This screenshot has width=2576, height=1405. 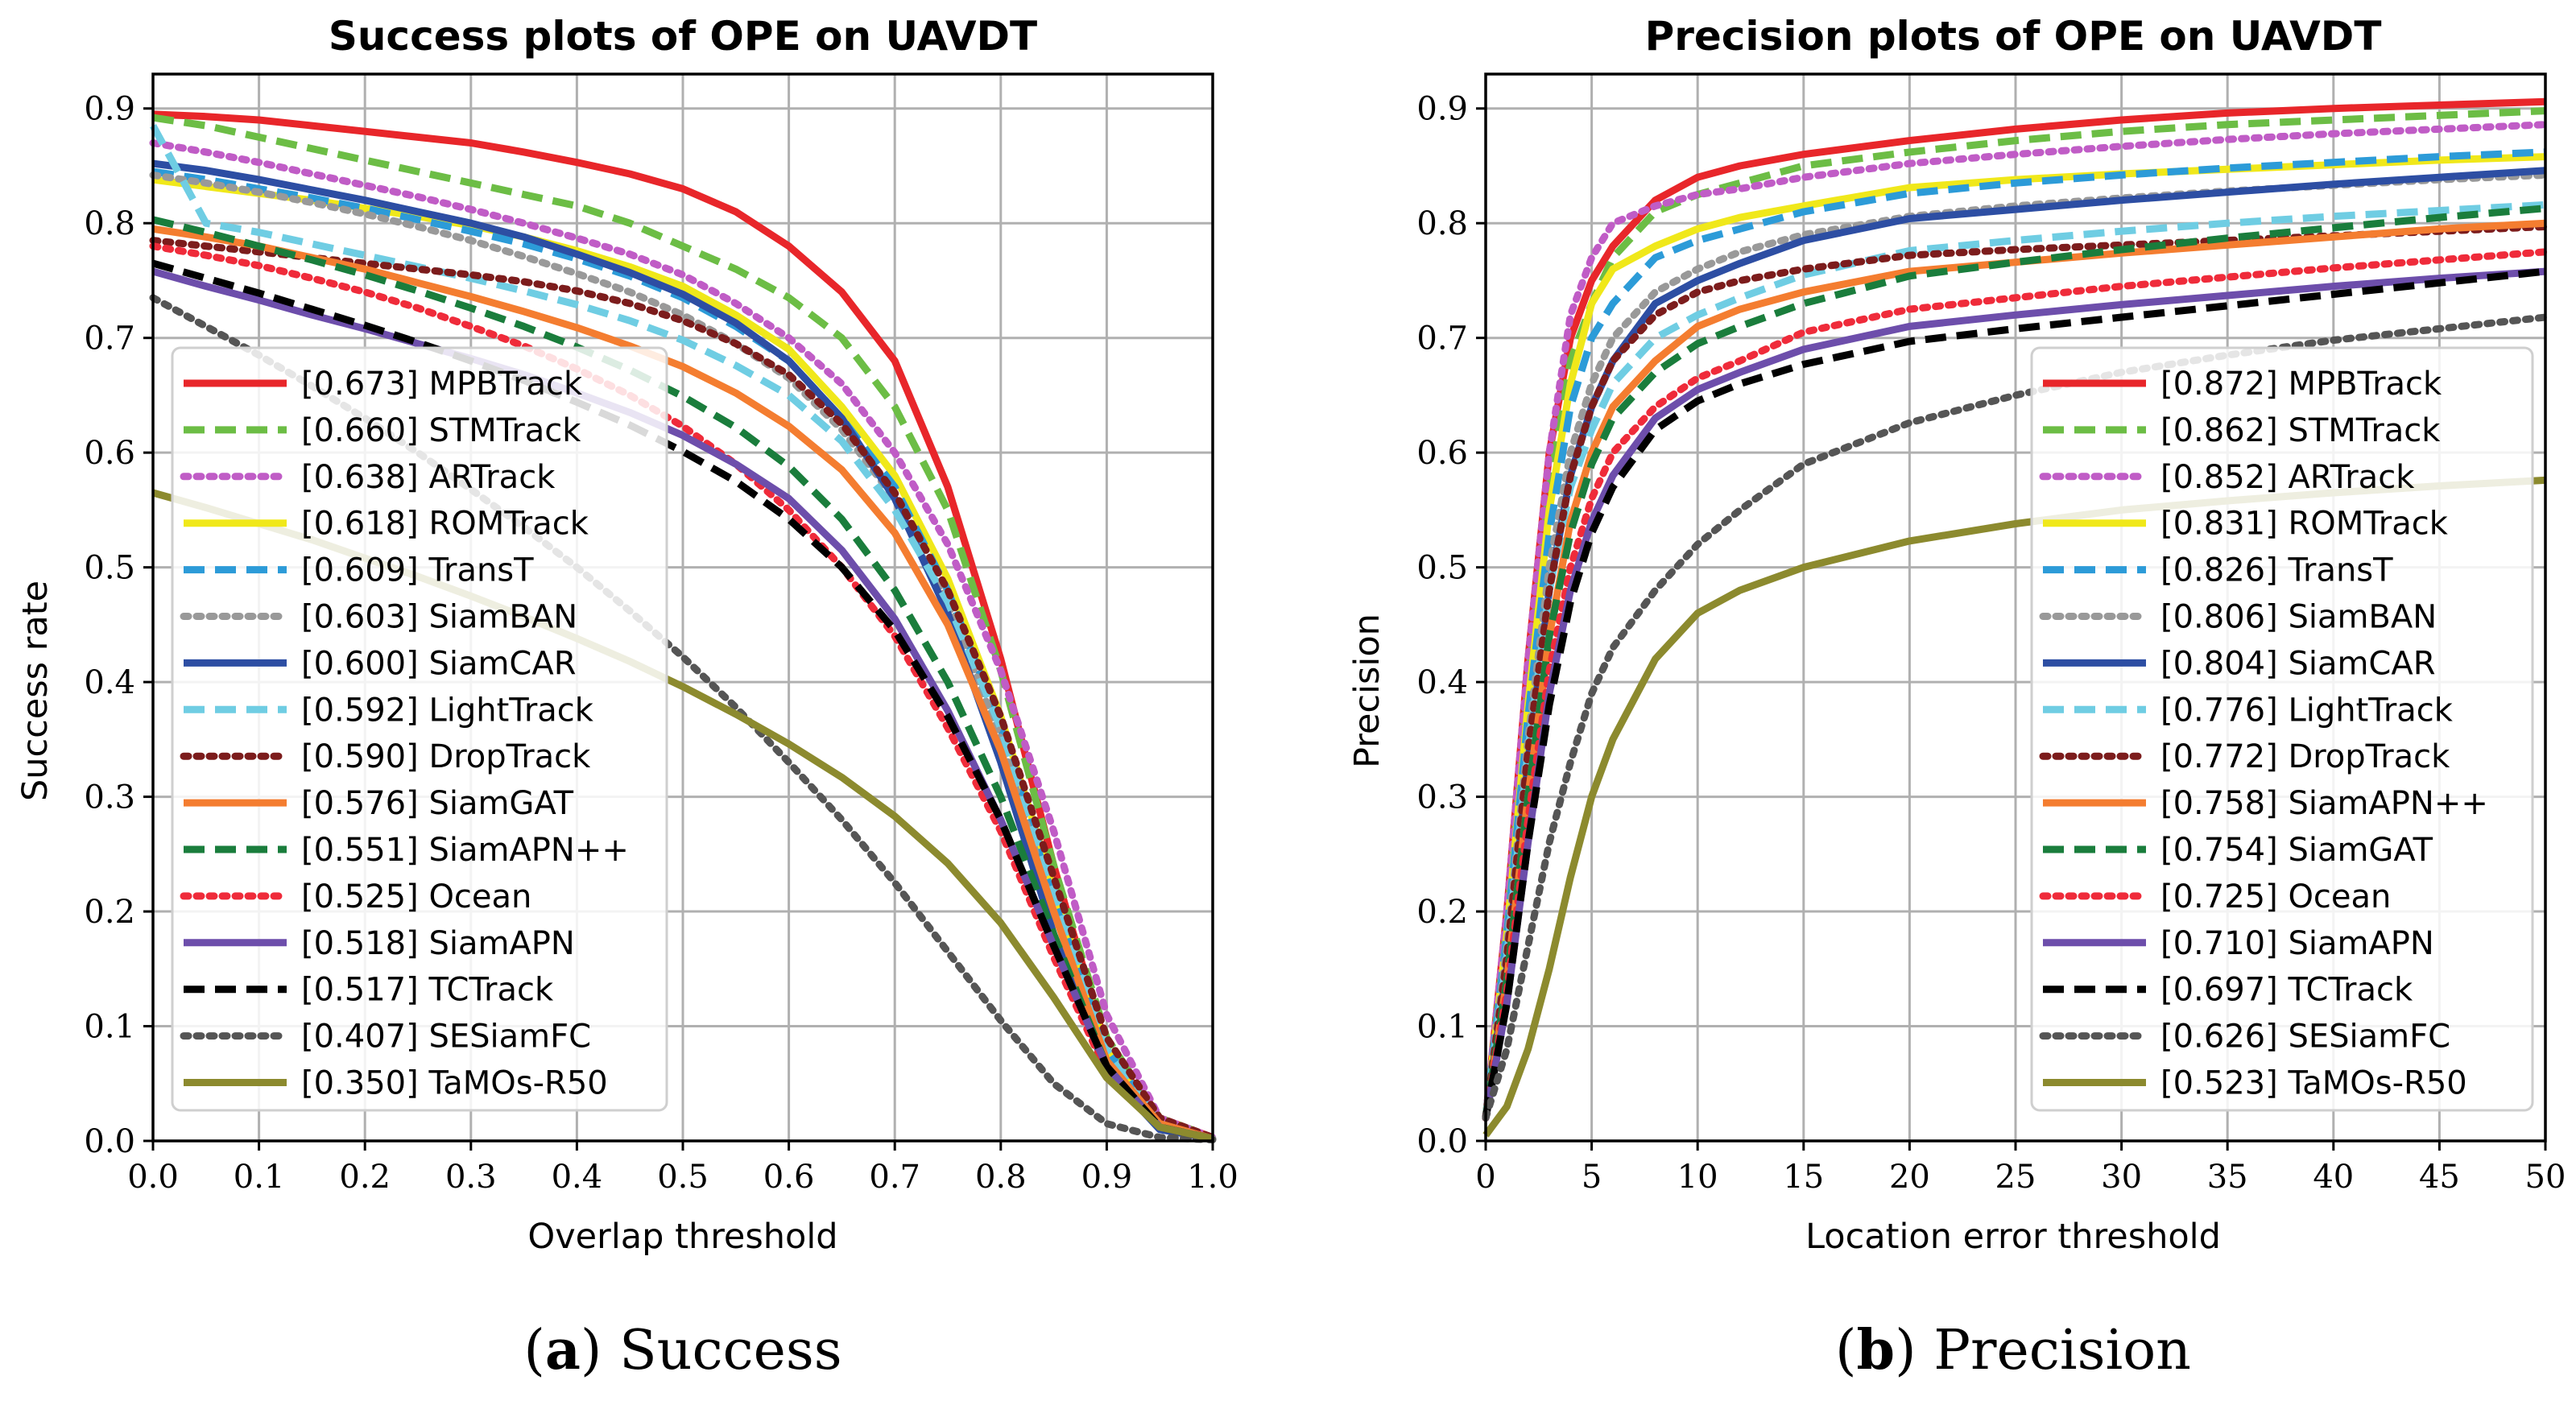 I want to click on precision-y-tick-label: 0.8, so click(x=1442, y=224).